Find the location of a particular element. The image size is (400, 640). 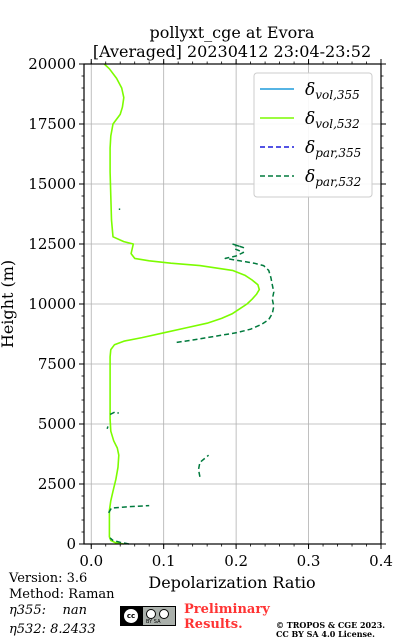

method-label: Method: Raman is located at coordinates (62, 594).